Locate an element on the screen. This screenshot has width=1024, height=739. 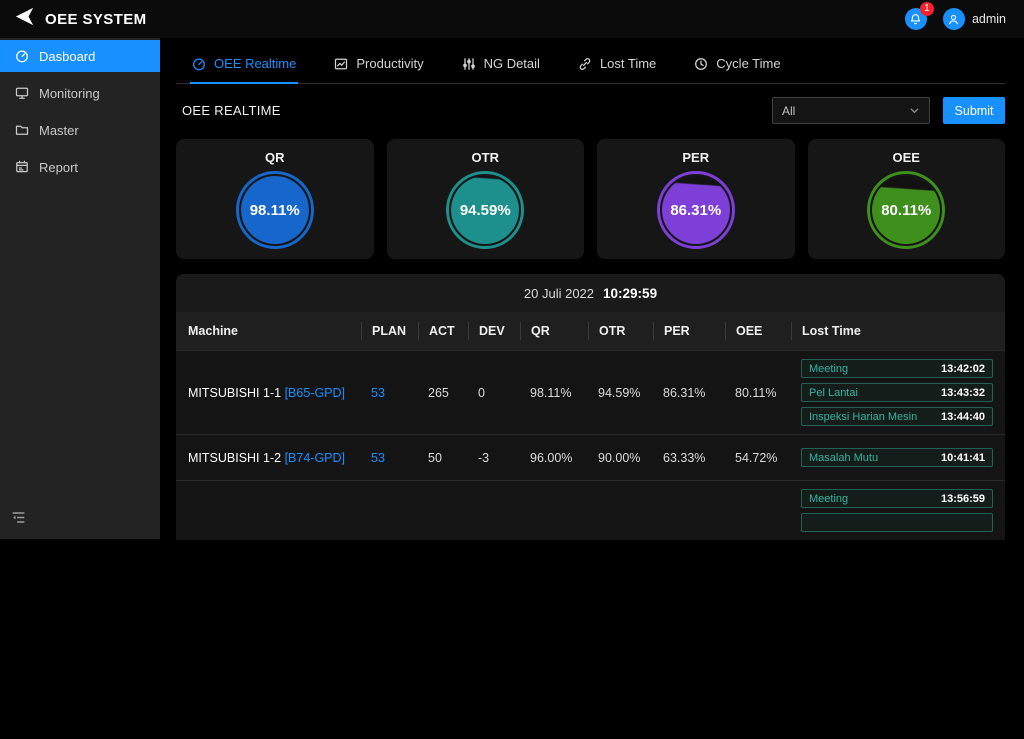
lost-time-item is located at coordinates (897, 522).